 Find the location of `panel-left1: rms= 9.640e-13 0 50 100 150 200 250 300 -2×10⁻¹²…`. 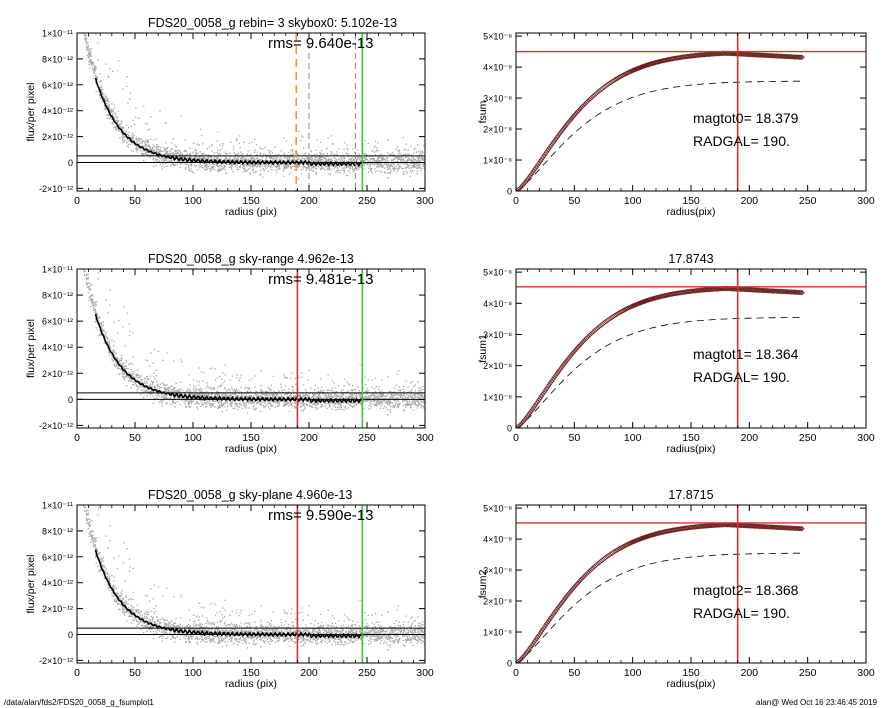

panel-left1: rms= 9.640e-13 0 50 100 150 200 250 300 -2×10⁻¹²… is located at coordinates (229, 117).